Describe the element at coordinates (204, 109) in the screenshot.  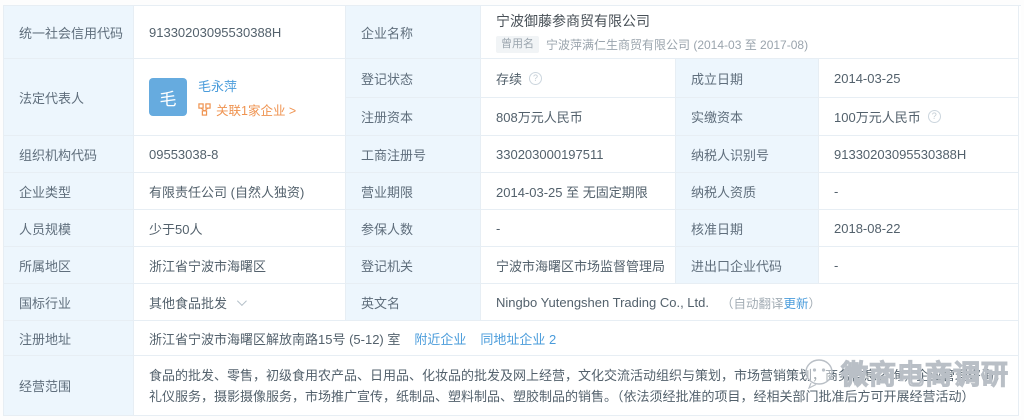
I see `org-chart-icon` at that location.